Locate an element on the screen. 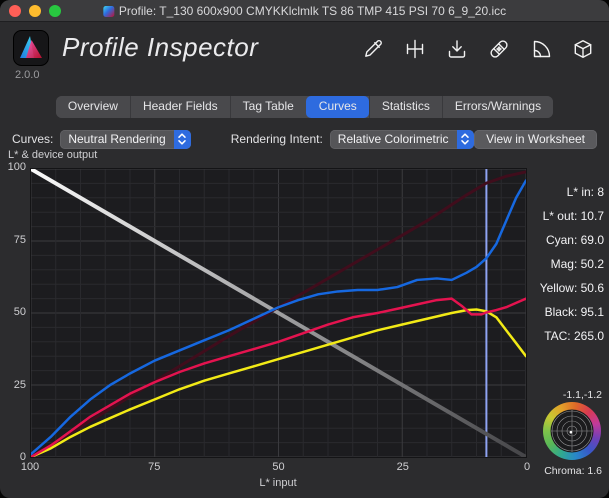 This screenshot has height=498, width=609. readout-l-in: L* in: 8 is located at coordinates (585, 192).